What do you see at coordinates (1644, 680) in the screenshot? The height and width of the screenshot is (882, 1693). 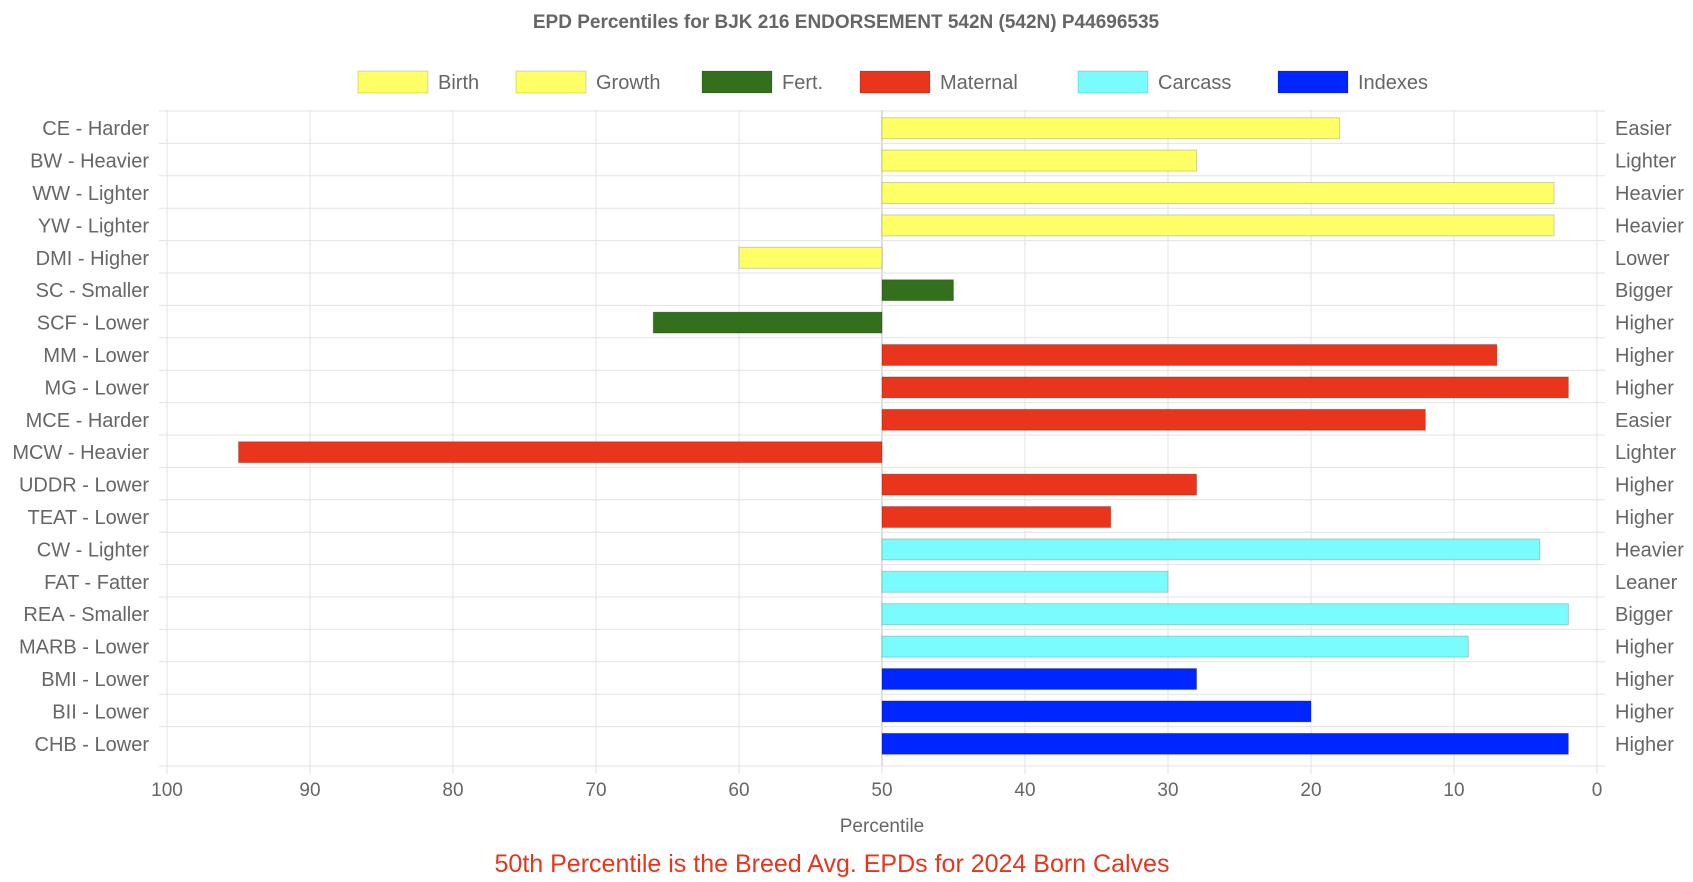 I see `direction-label-bmi: Higher` at bounding box center [1644, 680].